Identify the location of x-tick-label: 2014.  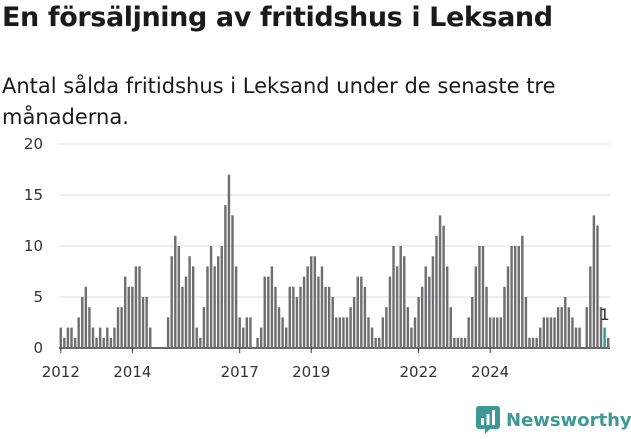
(132, 371).